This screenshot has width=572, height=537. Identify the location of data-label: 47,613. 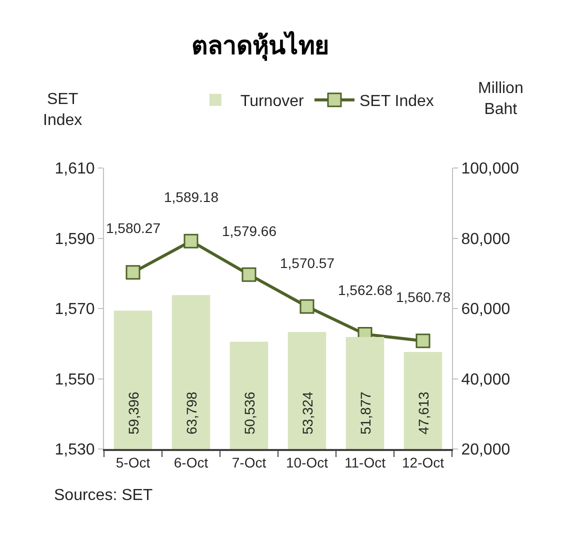
(424, 412).